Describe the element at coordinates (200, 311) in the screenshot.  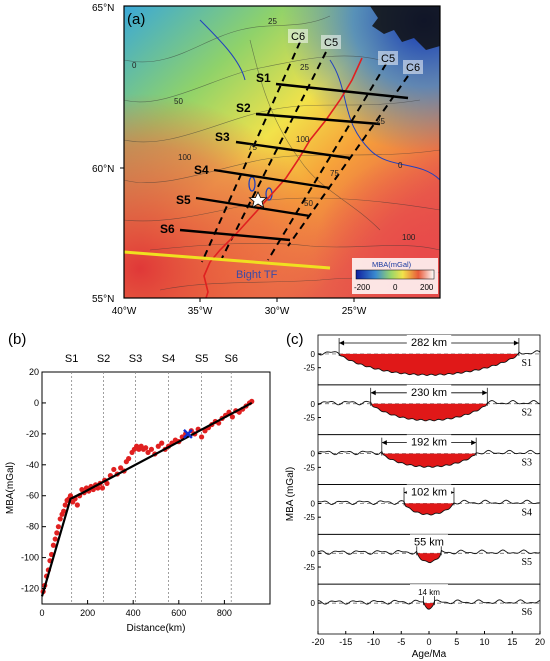
I see `lon-tick: 35°W` at that location.